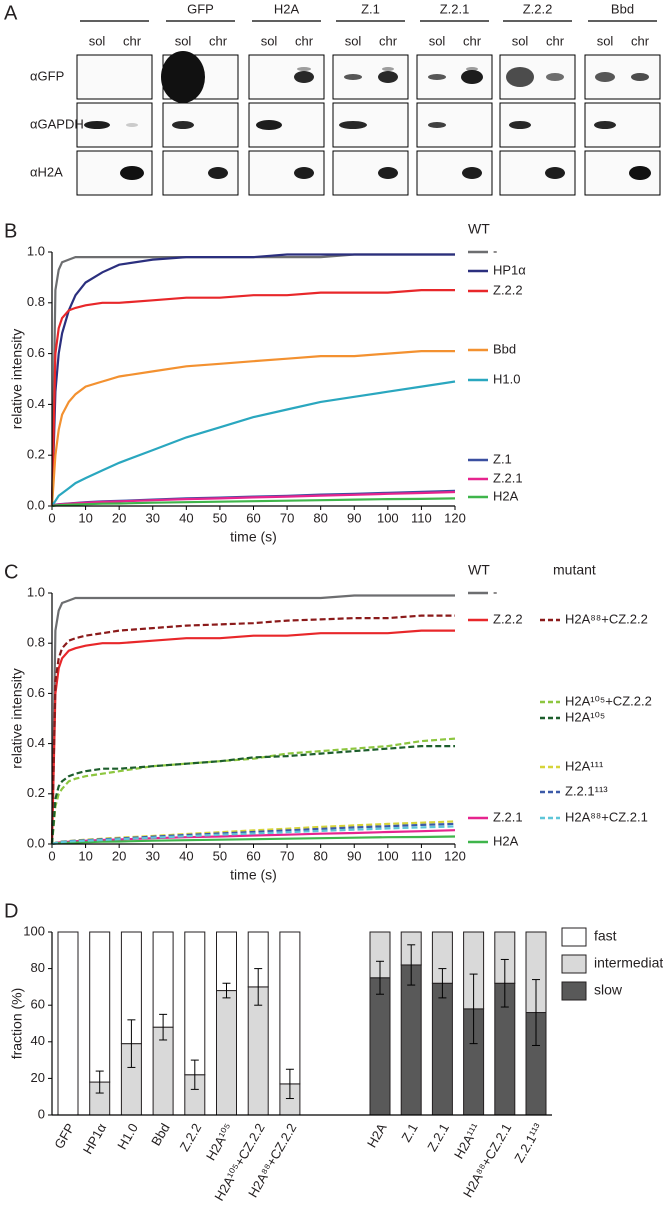 This screenshot has height=1205, width=663. What do you see at coordinates (622, 8) in the screenshot?
I see `group-label: Bbd` at bounding box center [622, 8].